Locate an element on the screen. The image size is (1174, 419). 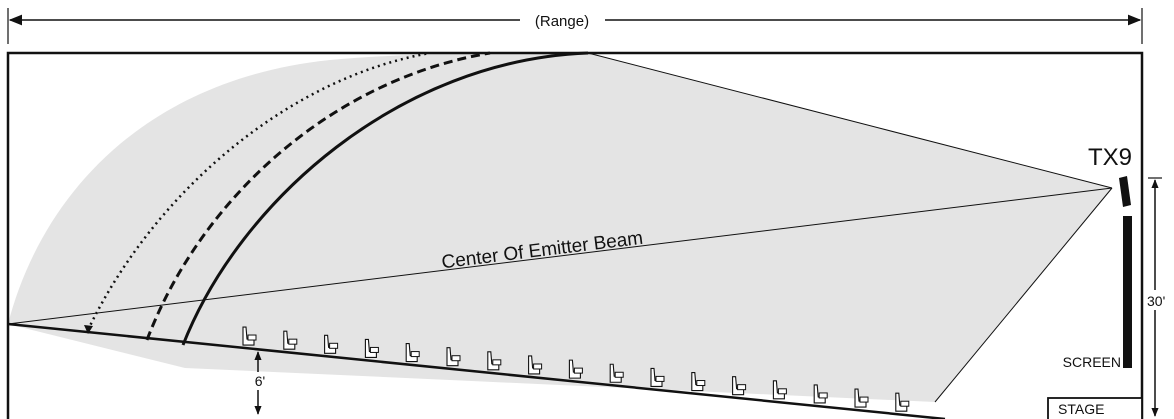
stage is located at coordinates (1095, 408).